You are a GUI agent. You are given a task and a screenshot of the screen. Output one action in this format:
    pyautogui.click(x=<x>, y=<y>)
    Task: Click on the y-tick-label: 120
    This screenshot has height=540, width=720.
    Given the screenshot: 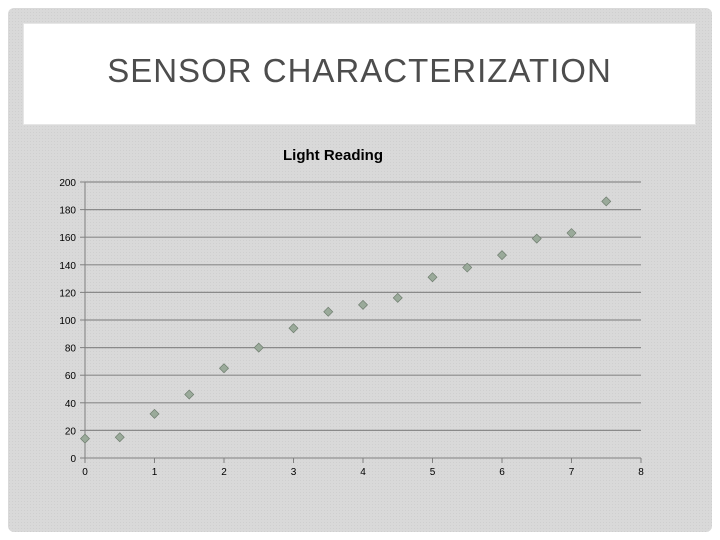 What is the action you would take?
    pyautogui.click(x=67, y=293)
    